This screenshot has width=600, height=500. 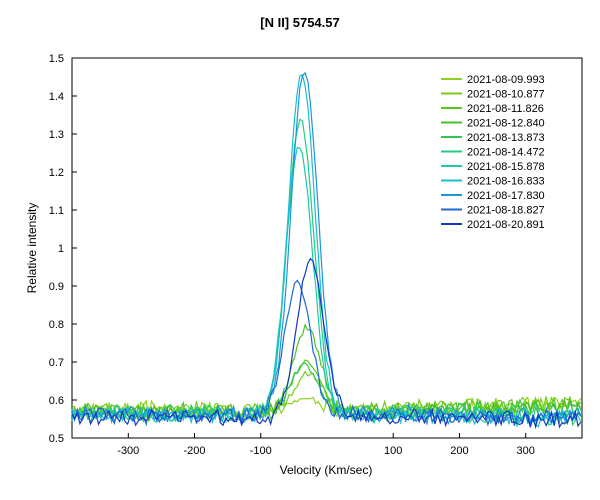 I want to click on x-tick-label: -100, so click(x=261, y=451).